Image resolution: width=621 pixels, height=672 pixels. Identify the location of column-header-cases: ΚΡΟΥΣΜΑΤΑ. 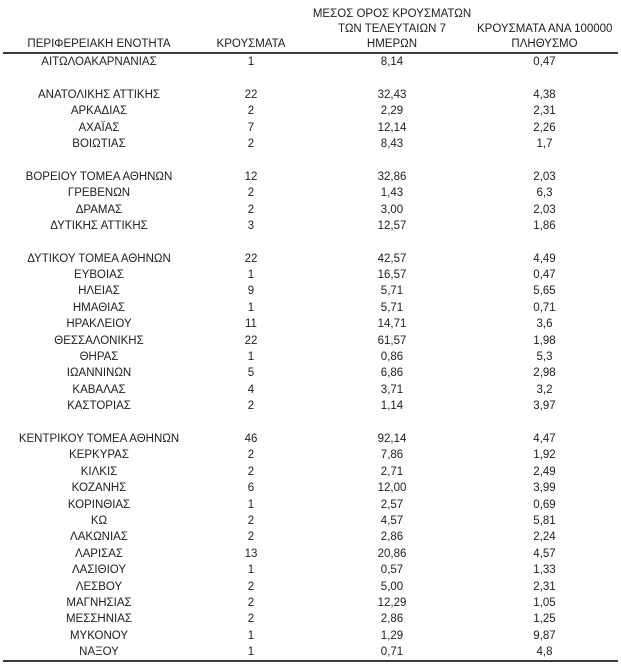
(251, 44).